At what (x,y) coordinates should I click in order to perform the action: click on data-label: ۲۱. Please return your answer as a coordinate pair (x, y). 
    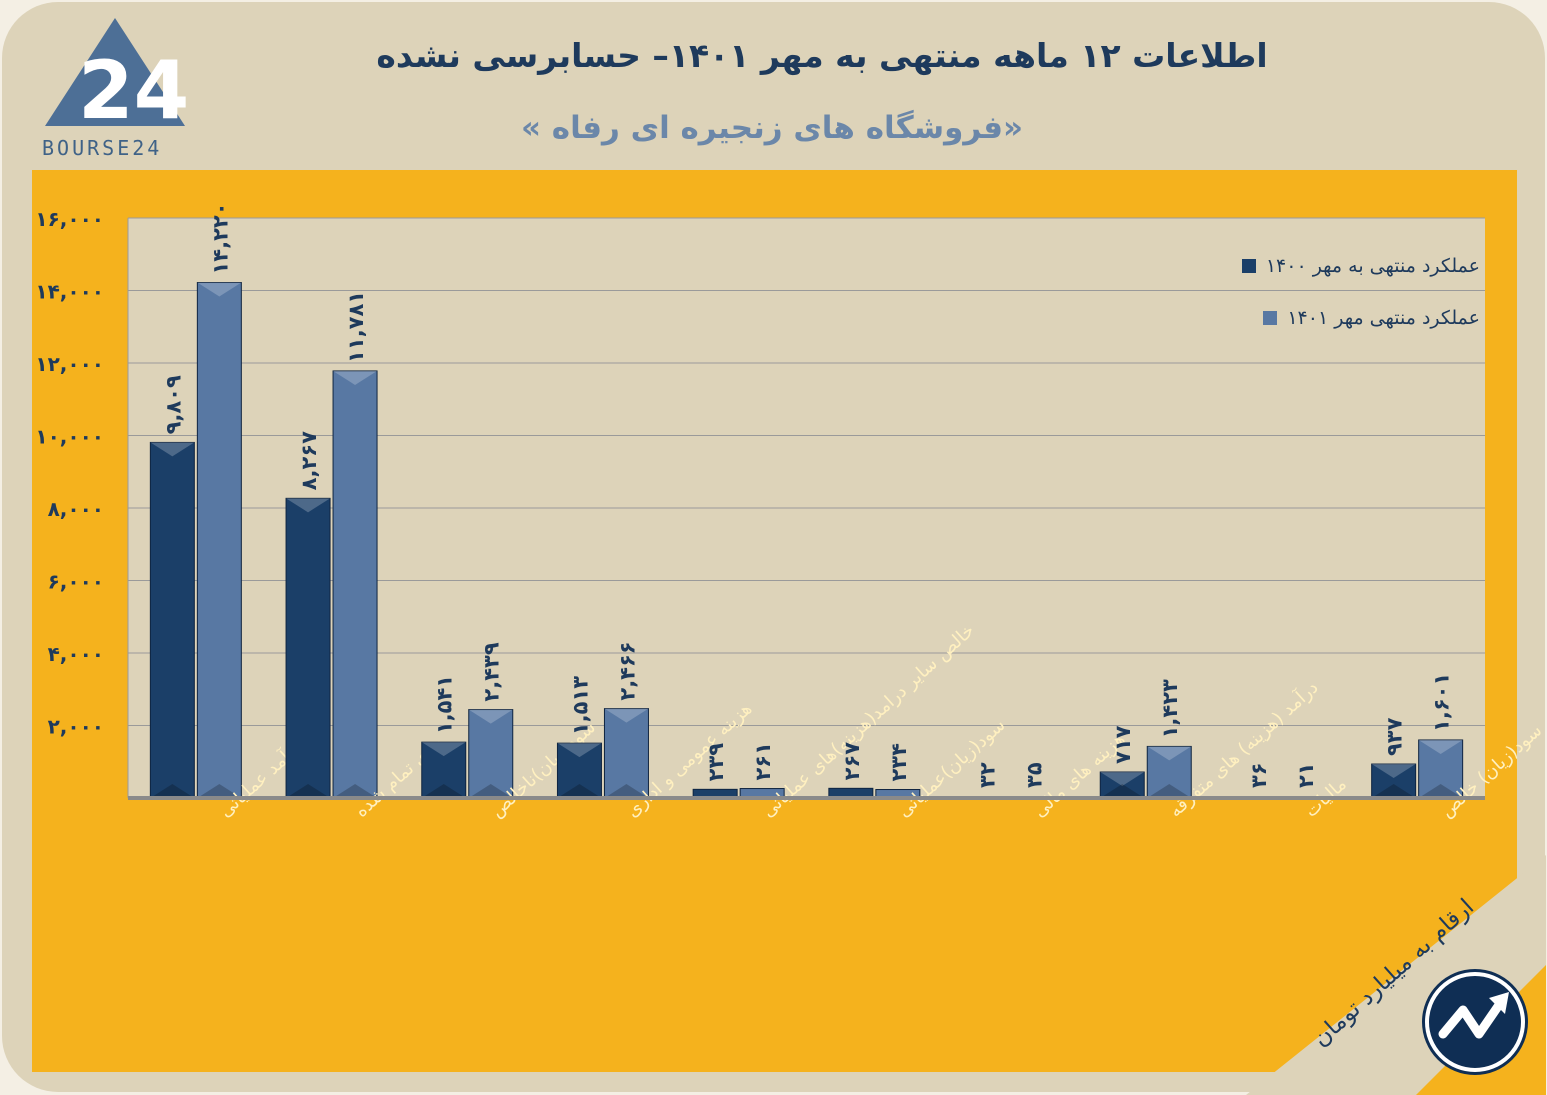
    Looking at the image, I should click on (1306, 775).